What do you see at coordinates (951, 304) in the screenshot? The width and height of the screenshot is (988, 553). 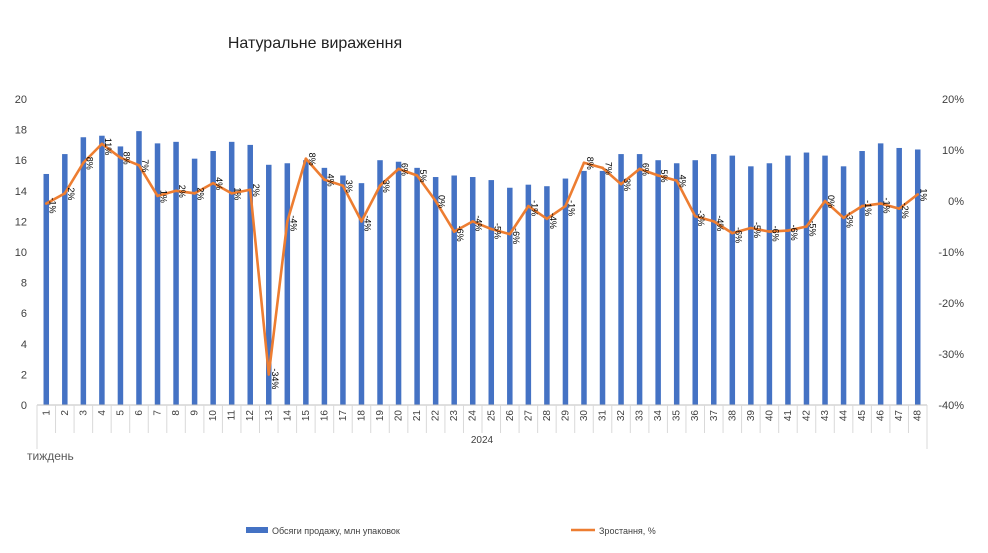 I see `y-right-tick-label: -20%` at bounding box center [951, 304].